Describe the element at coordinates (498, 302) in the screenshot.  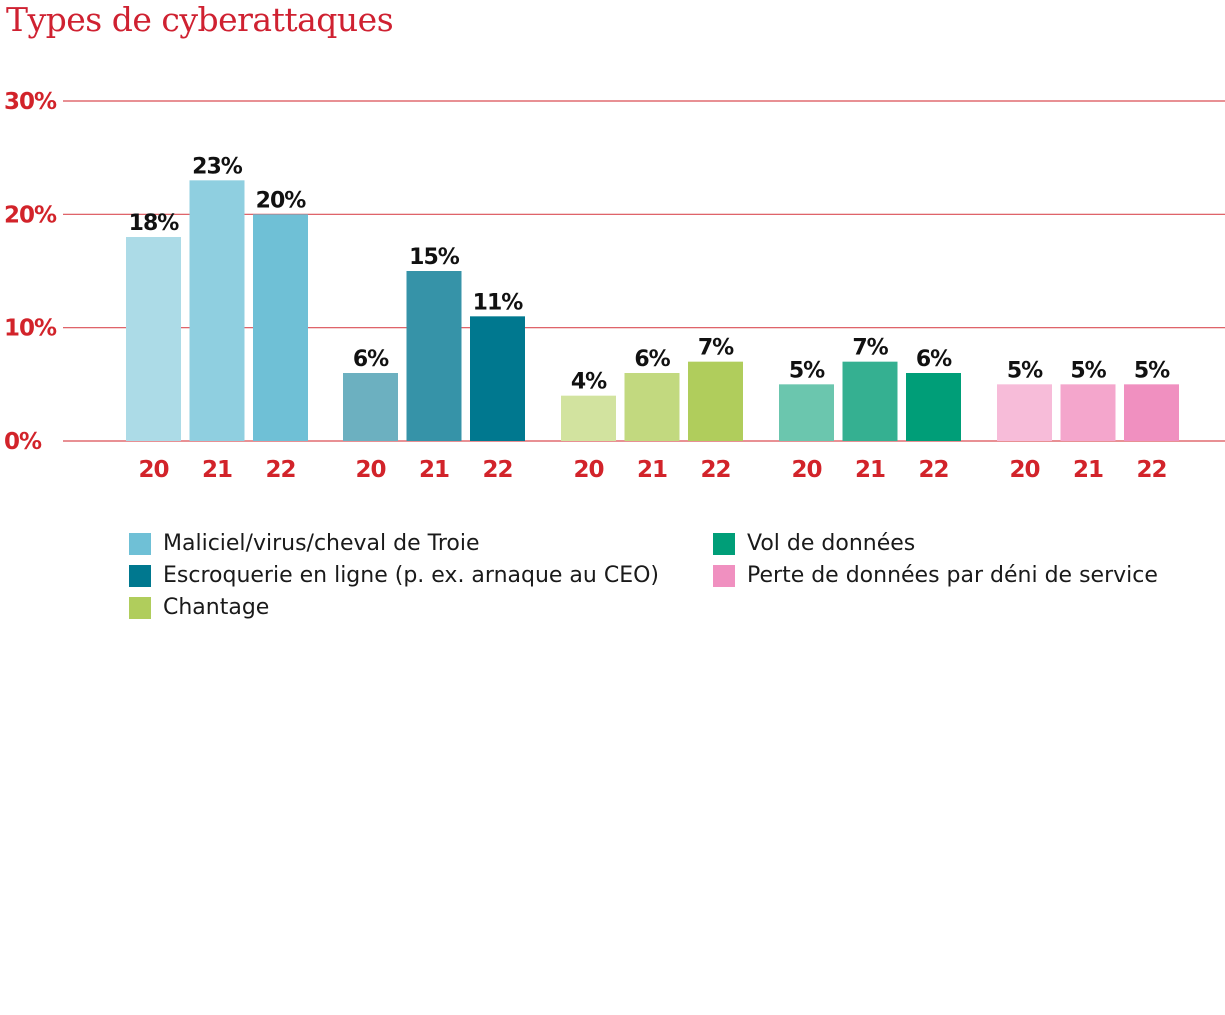
I see `data-label: 11%` at that location.